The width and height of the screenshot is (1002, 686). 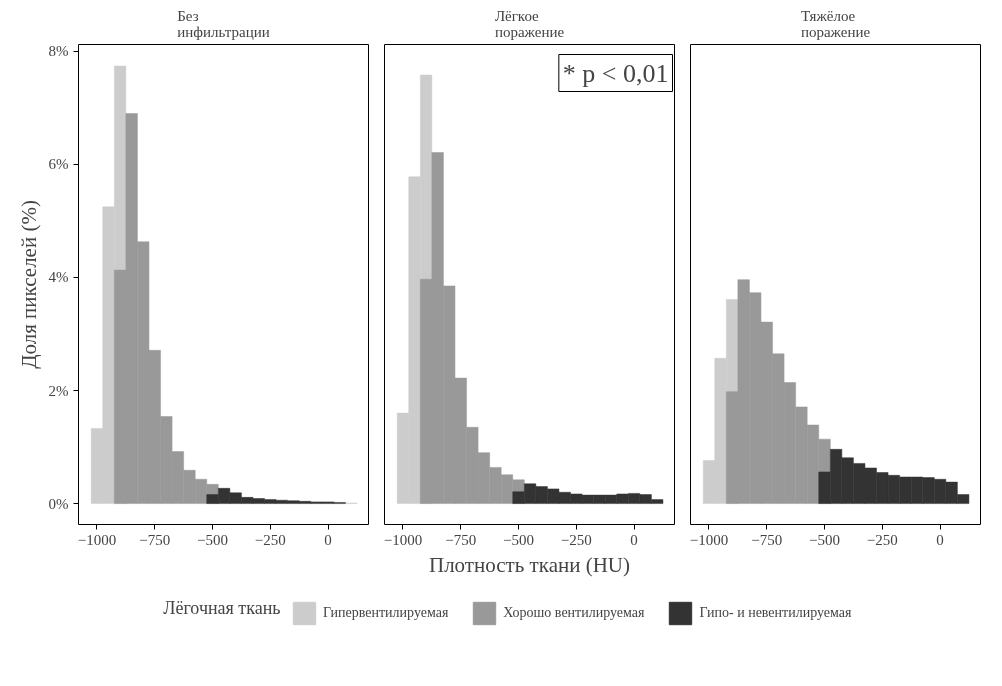 What do you see at coordinates (222, 607) in the screenshot?
I see `legend-title: Лёгочная ткань` at bounding box center [222, 607].